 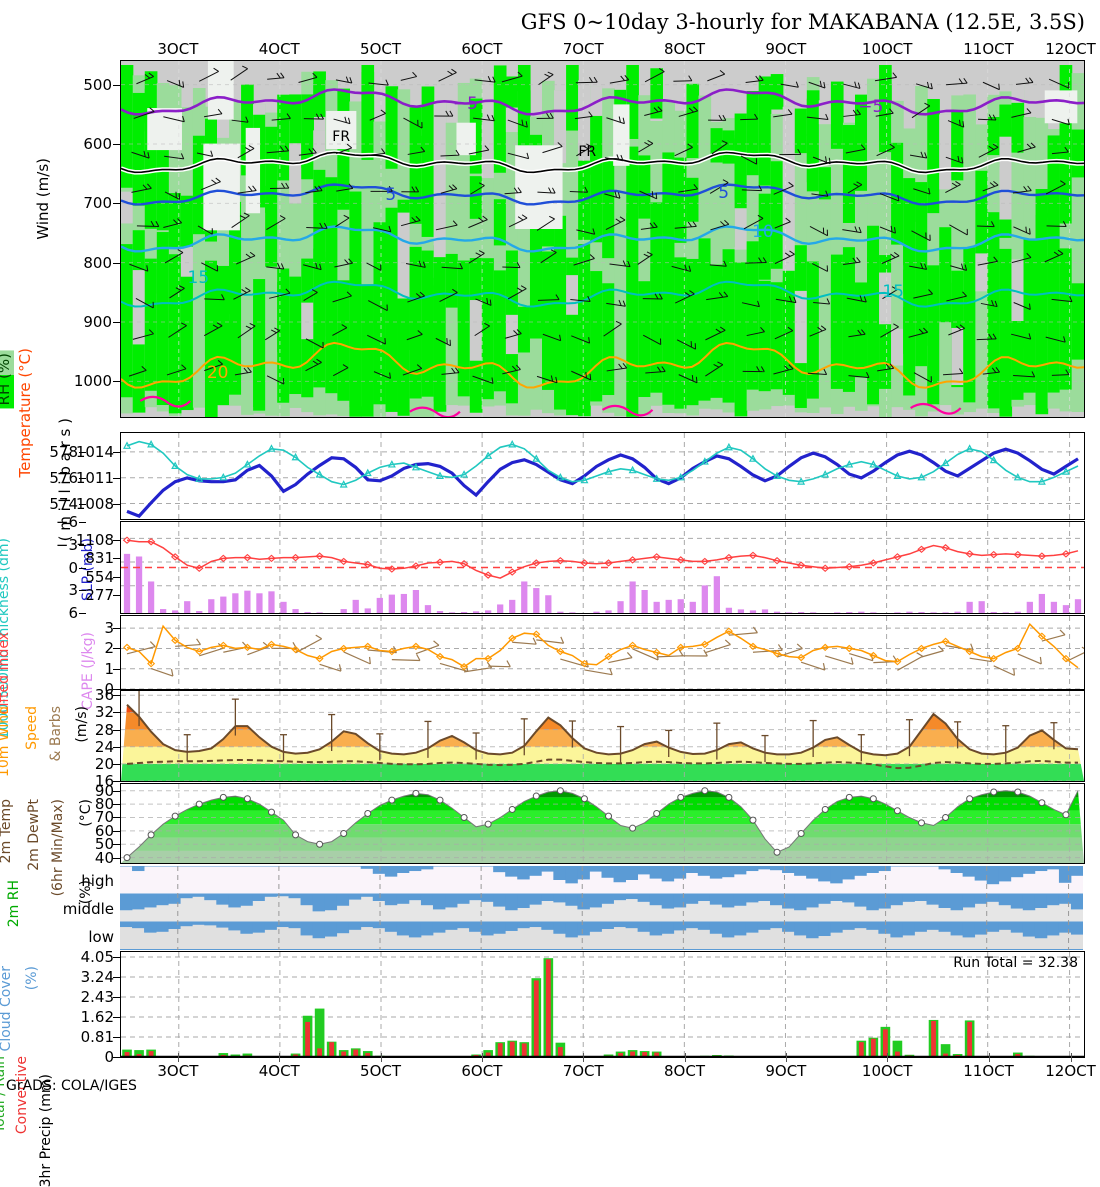 I want to click on footer-credit: GrADS: COLA/IGES, so click(x=71, y=1086).